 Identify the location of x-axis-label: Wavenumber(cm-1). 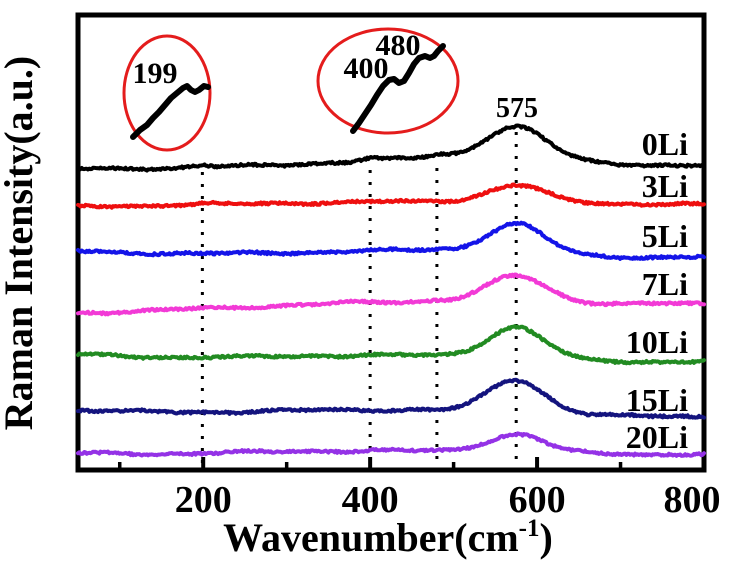
(388, 537).